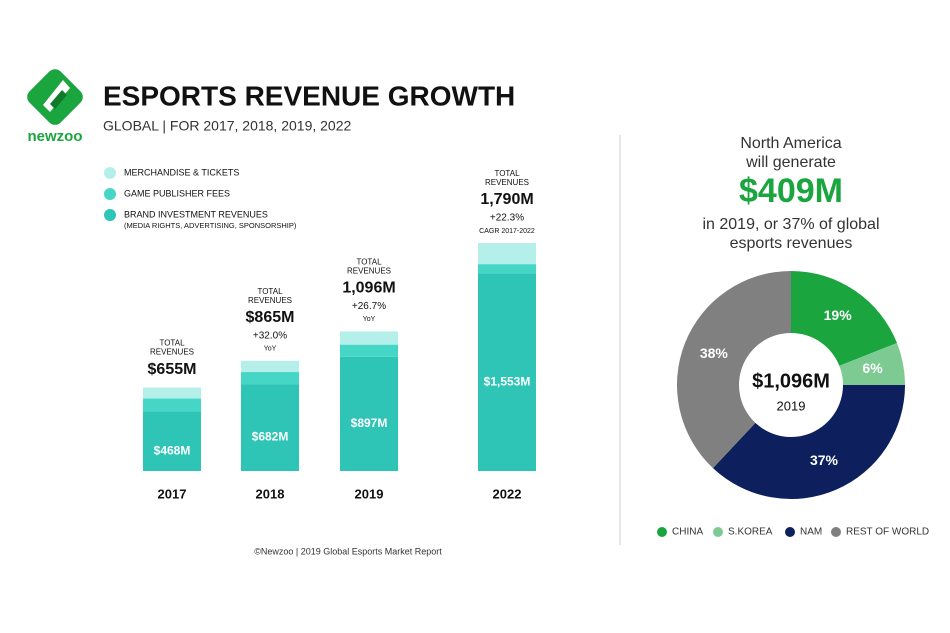 The height and width of the screenshot is (633, 950). What do you see at coordinates (507, 381) in the screenshot?
I see `bar-value-label: $1,553M` at bounding box center [507, 381].